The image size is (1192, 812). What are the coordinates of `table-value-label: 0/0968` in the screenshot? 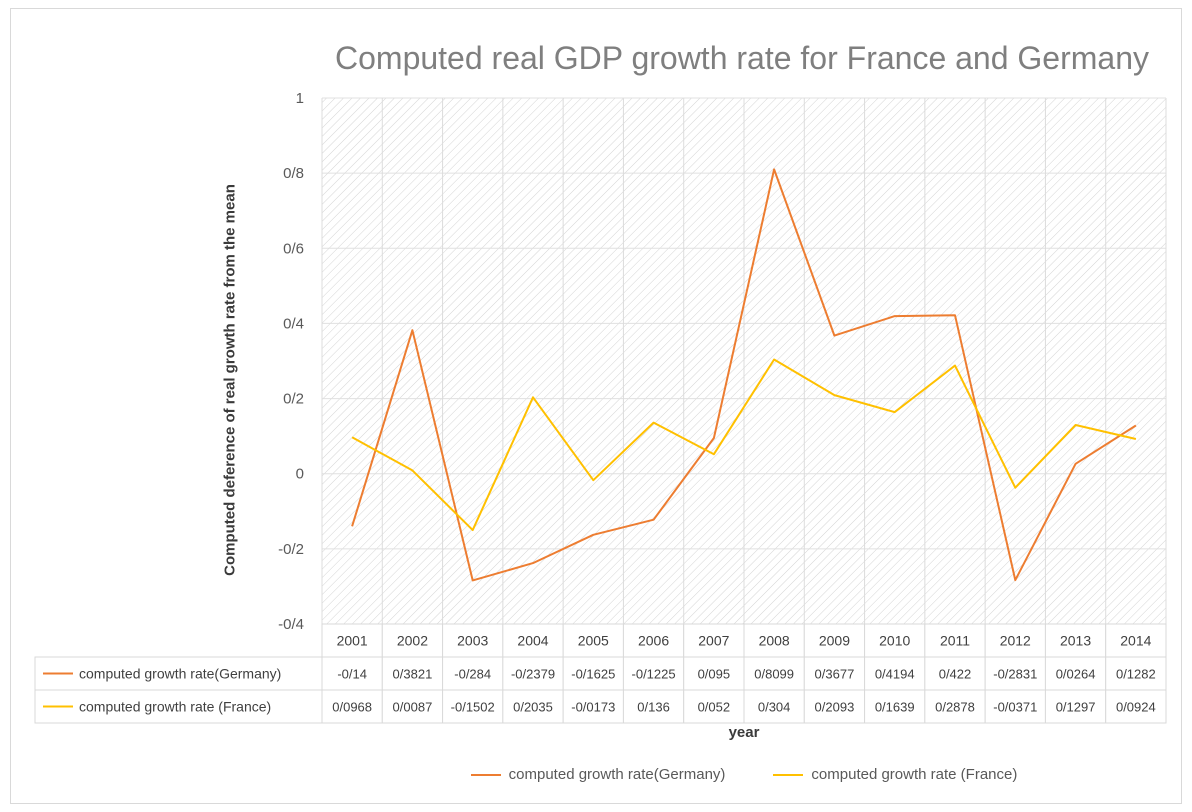 It's located at (352, 707).